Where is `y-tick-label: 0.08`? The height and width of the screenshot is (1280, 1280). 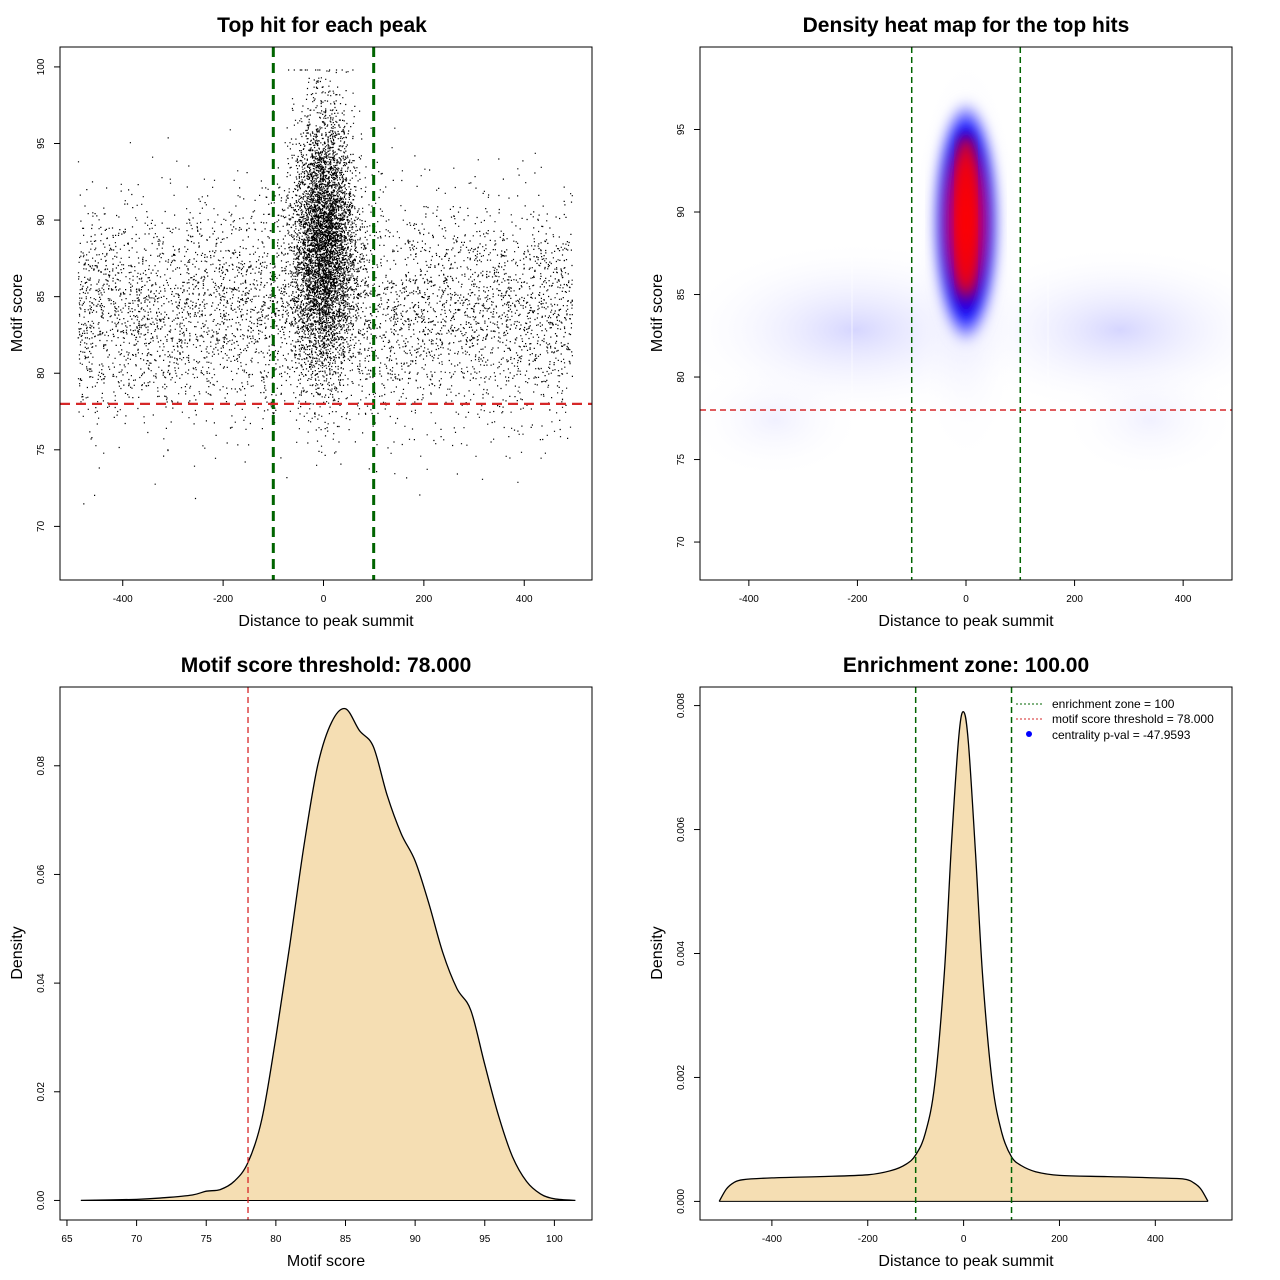 y-tick-label: 0.08 is located at coordinates (41, 766).